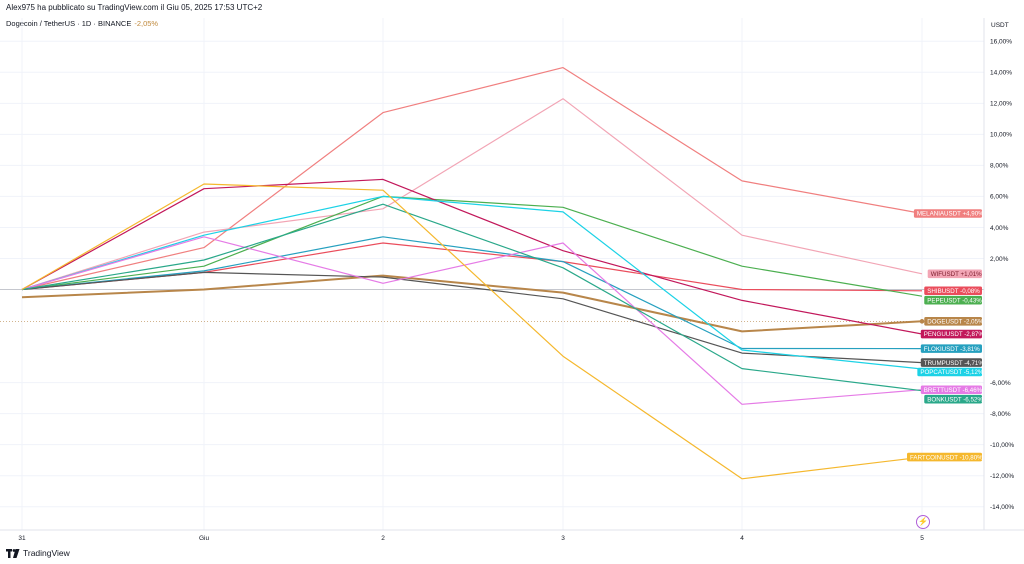  I want to click on badge-shibusdt: SHIBUSDT -0,08%, so click(953, 291).